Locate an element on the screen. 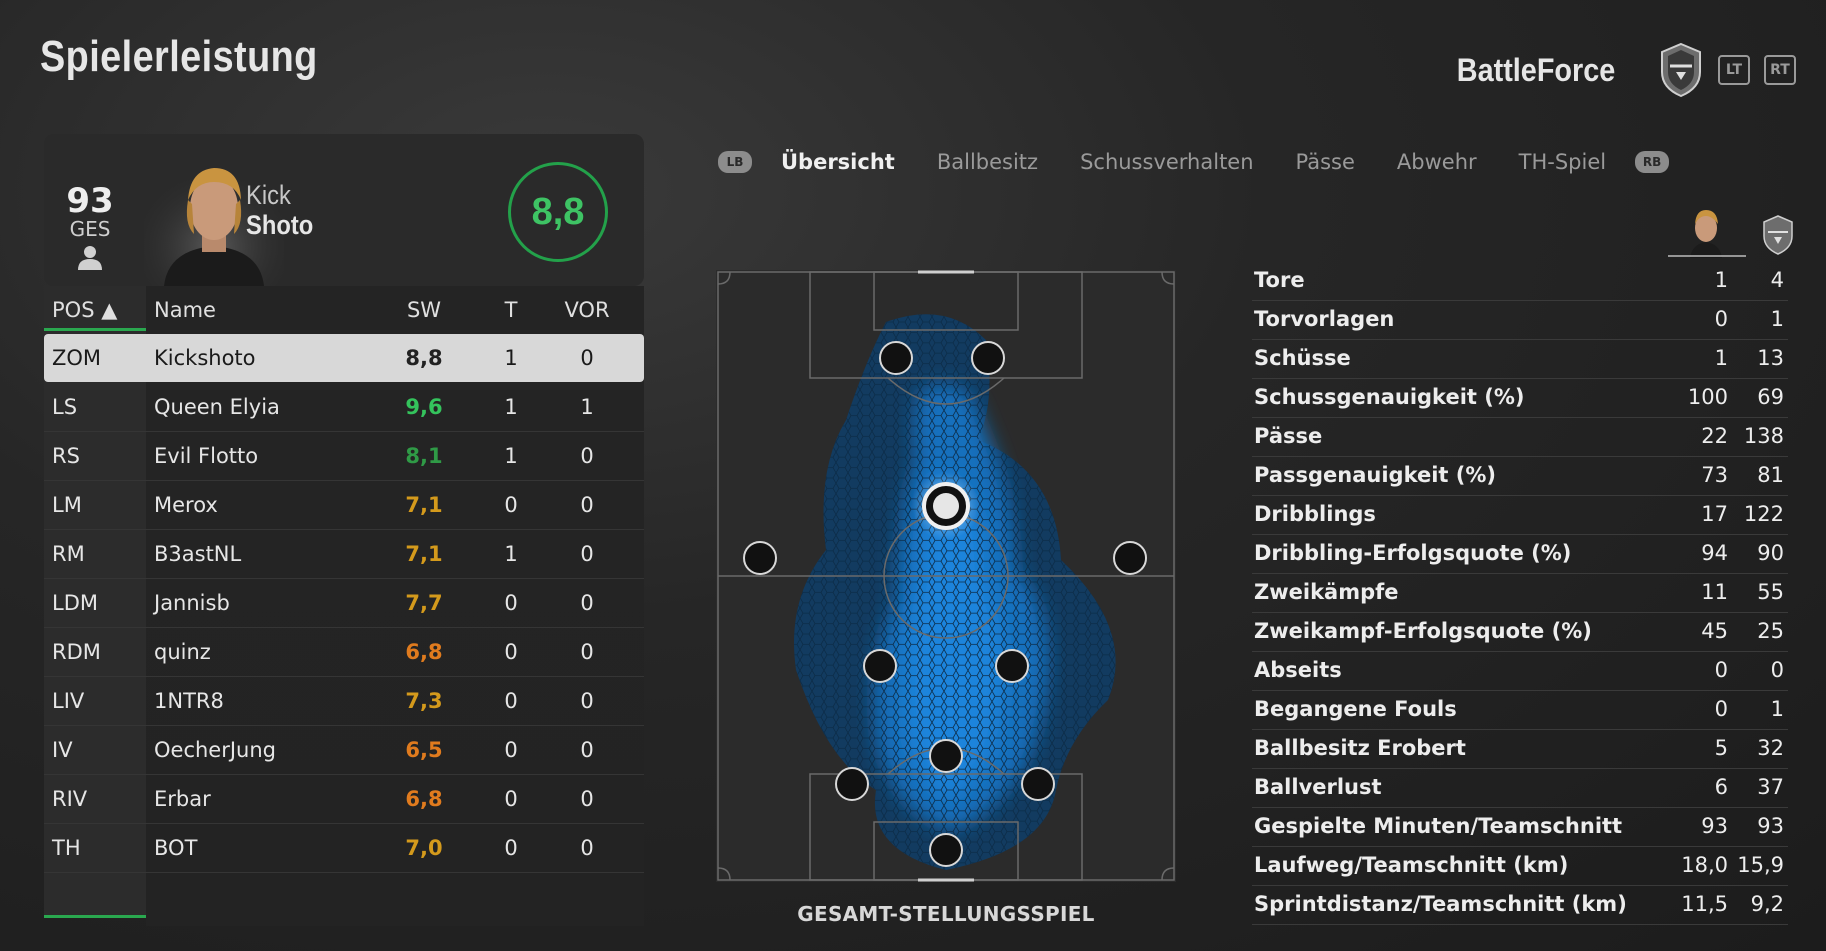 The width and height of the screenshot is (1826, 951). stat-label: Begangene Fouls is located at coordinates (1355, 709).